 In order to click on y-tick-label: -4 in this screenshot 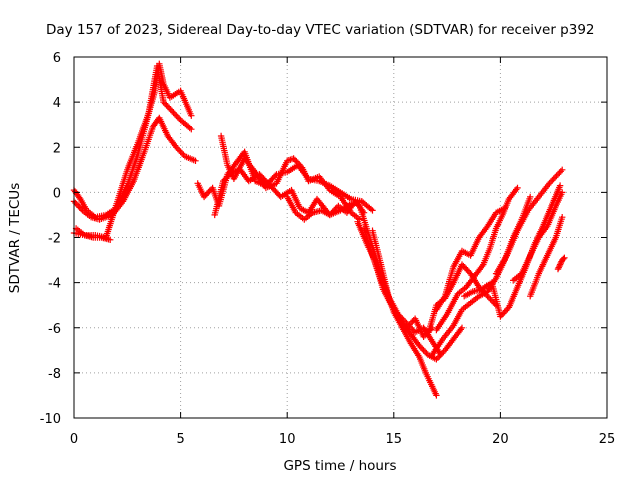, I will do `click(54, 284)`.